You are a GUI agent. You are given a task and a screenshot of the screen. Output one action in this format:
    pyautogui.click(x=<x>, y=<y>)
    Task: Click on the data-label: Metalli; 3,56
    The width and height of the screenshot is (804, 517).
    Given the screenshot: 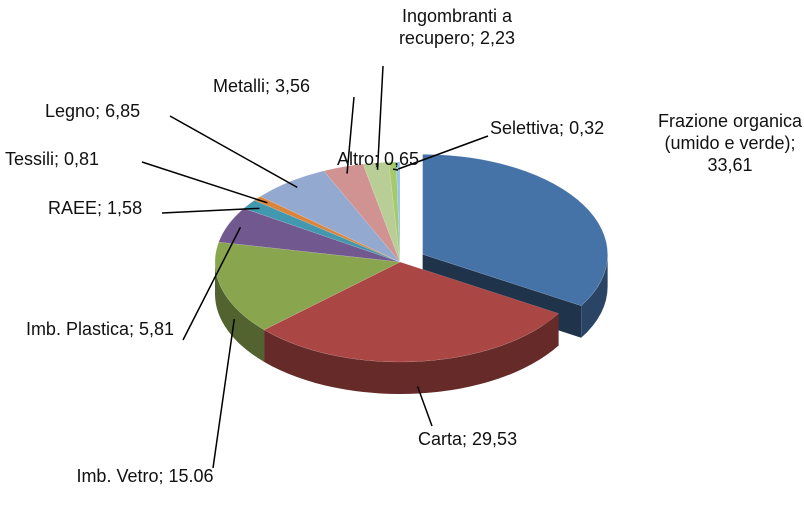 What is the action you would take?
    pyautogui.click(x=288, y=86)
    